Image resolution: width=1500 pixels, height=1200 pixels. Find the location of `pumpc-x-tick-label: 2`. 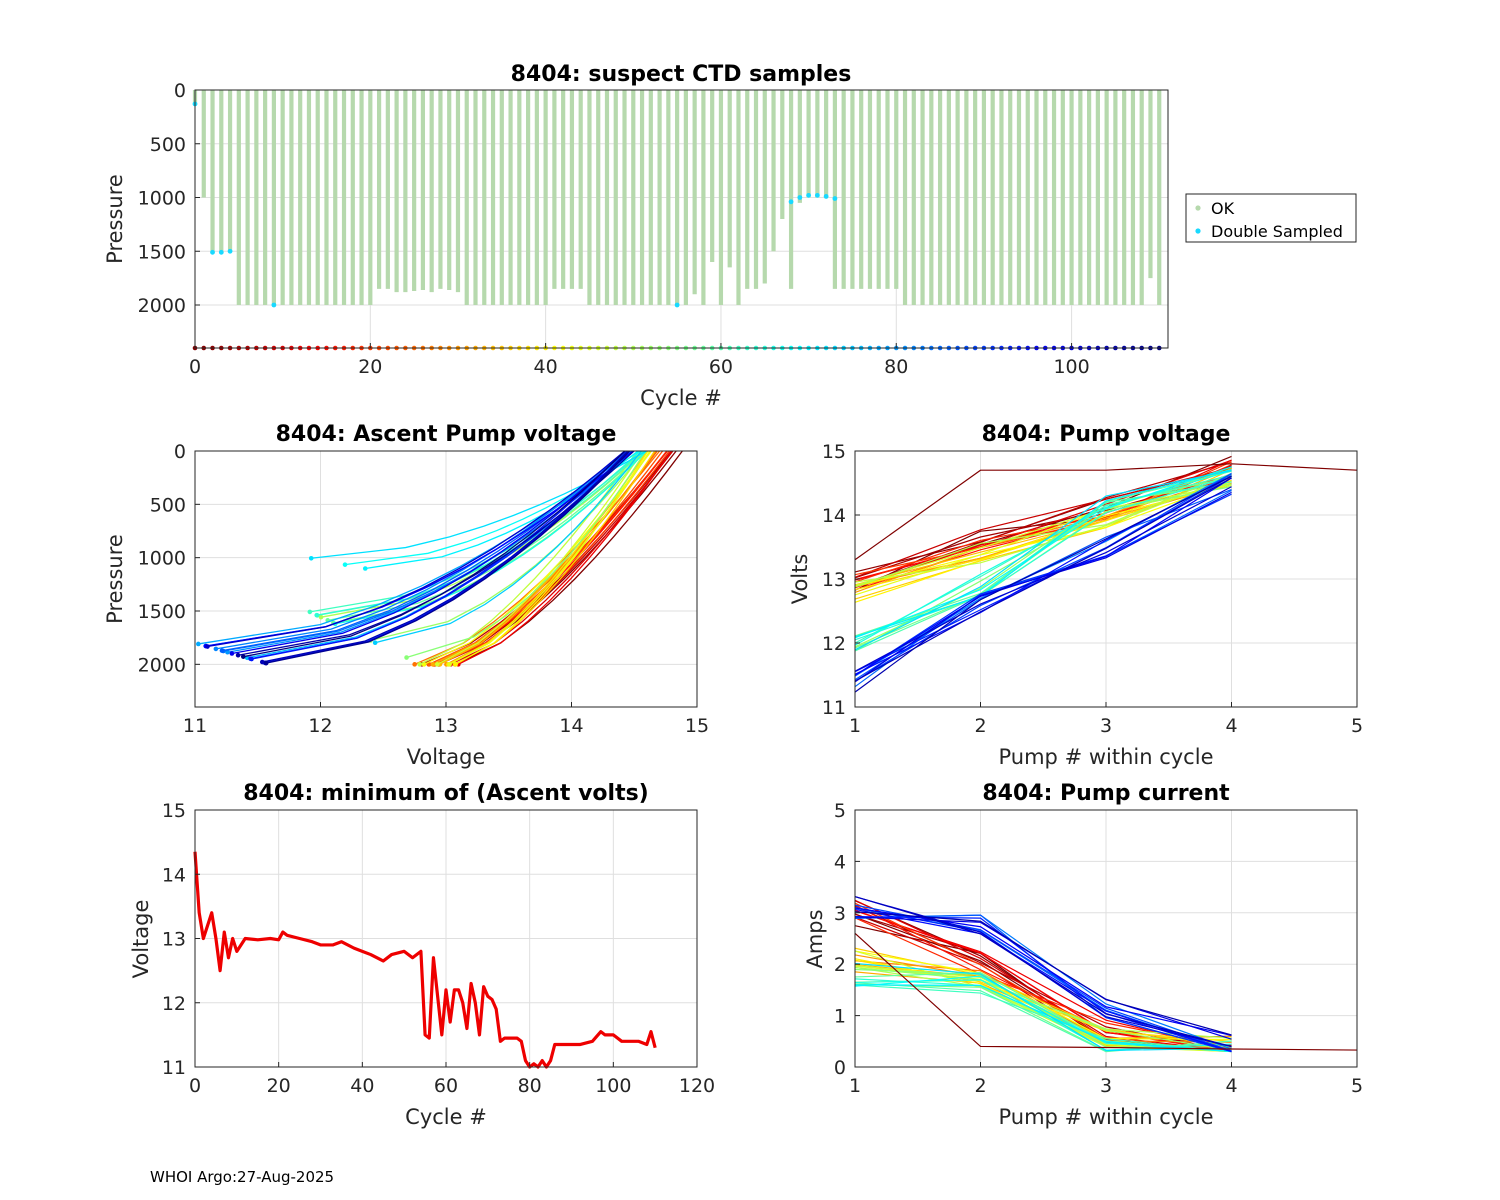

pumpc-x-tick-label: 2 is located at coordinates (980, 1086).